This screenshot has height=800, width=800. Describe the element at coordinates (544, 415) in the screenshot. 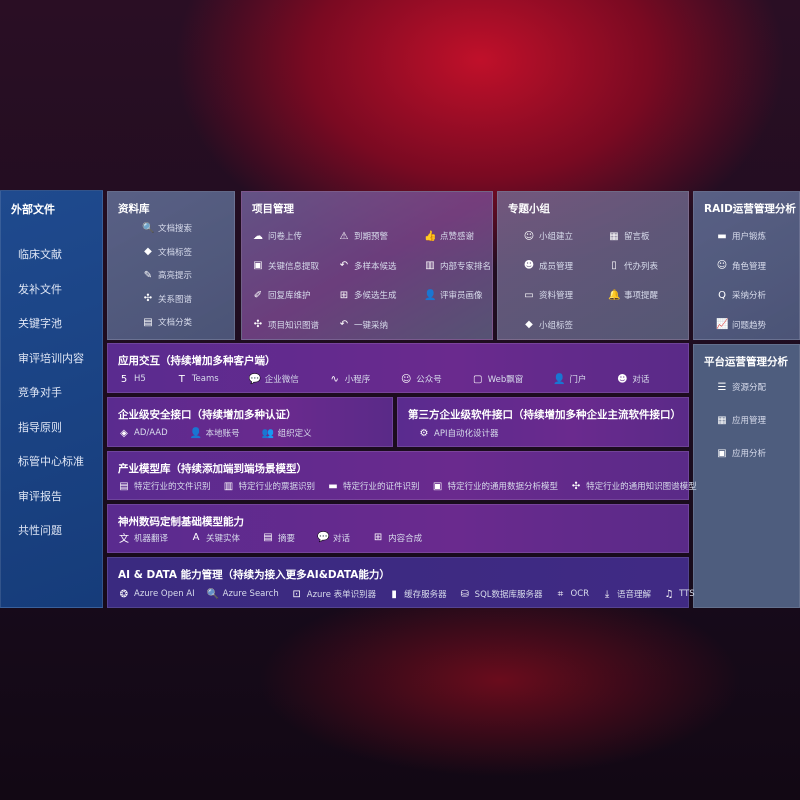

I see `thirdparty-title: 第三方企业级软件接口（持续增加多种企业主流软件接口）` at that location.